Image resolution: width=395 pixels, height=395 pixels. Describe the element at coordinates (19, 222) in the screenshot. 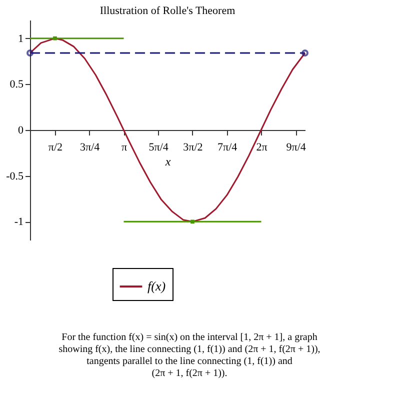

I see `y-tick-label: -1` at that location.